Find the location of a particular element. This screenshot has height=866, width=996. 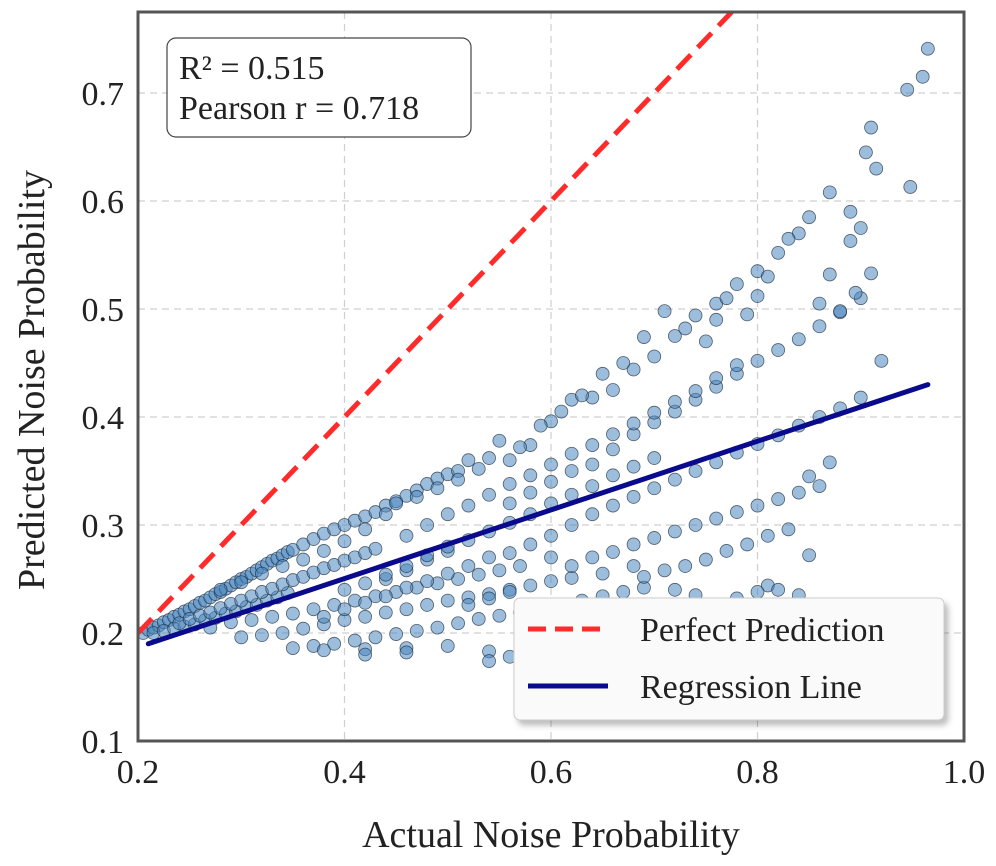

x-tick-label: 0.2 is located at coordinates (138, 772).